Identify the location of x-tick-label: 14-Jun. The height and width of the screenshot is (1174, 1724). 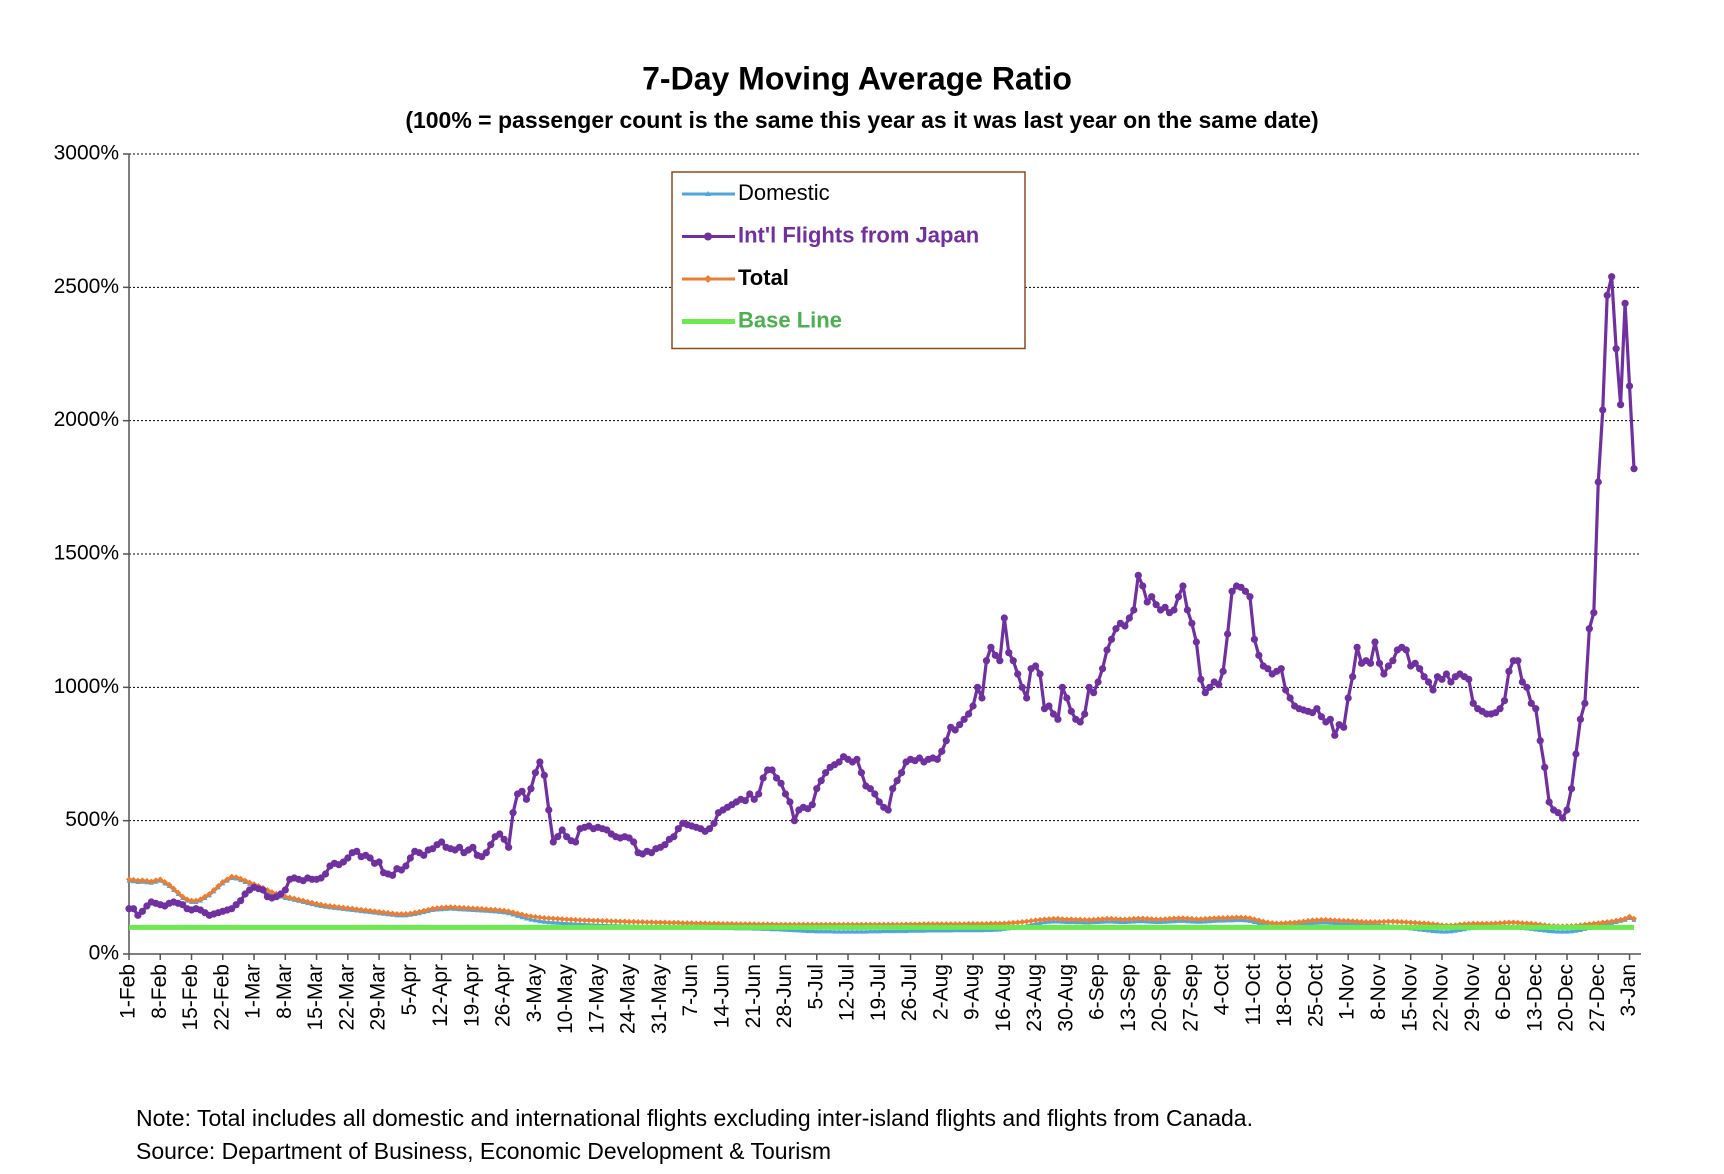
(722, 996).